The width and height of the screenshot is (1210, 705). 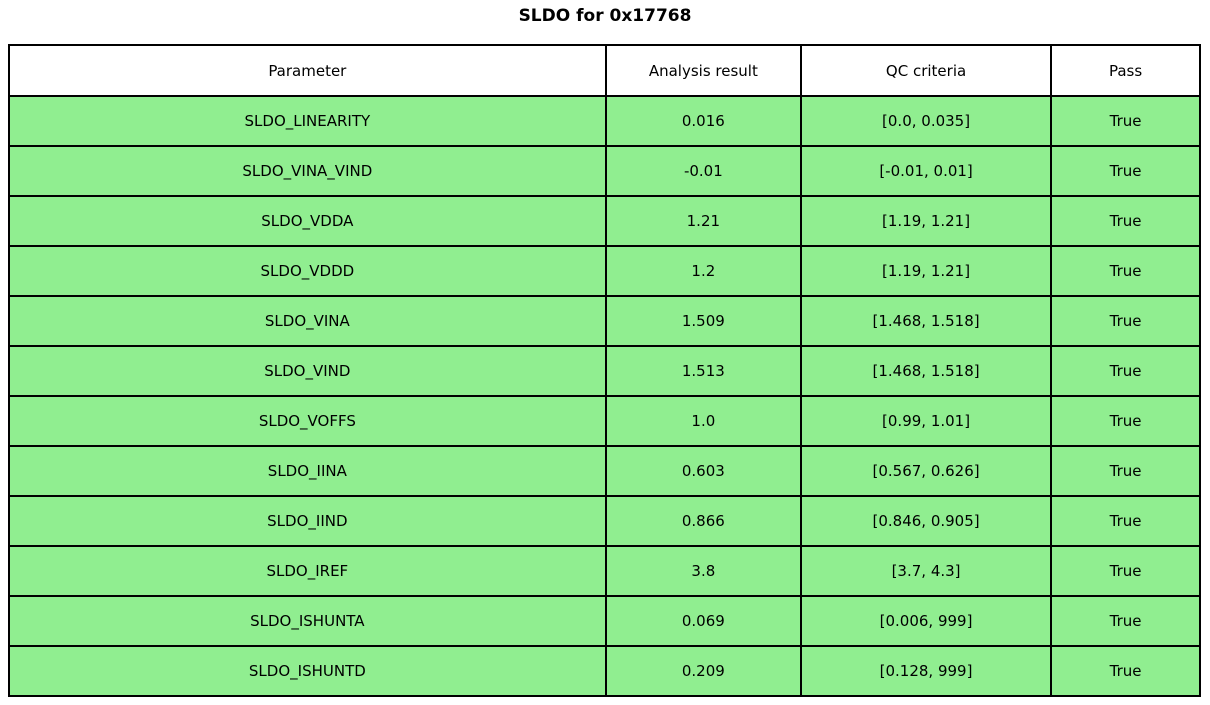 I want to click on qc-criteria-cell: [3.7, 4.3], so click(x=926, y=571).